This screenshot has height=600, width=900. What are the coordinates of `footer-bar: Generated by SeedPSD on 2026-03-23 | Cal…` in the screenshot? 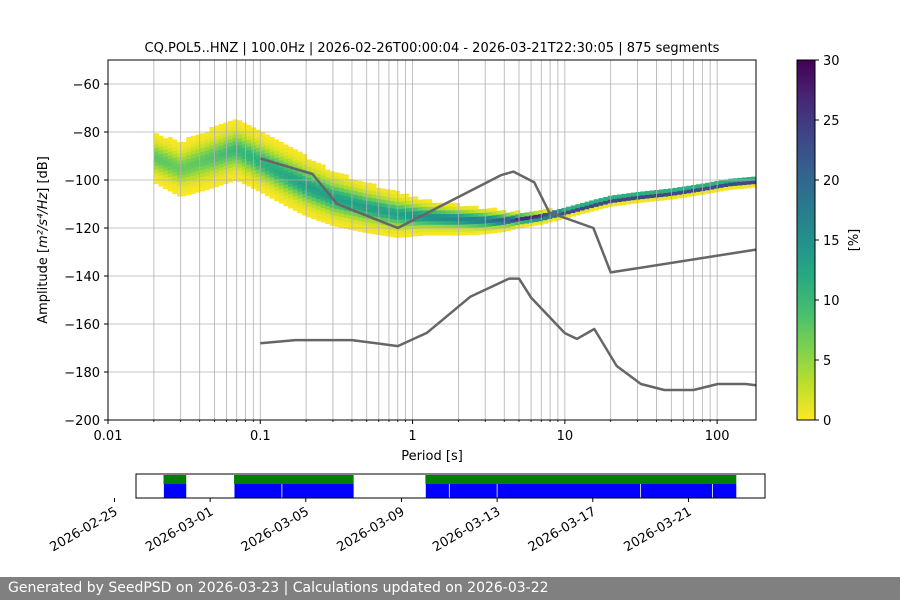 It's located at (450, 588).